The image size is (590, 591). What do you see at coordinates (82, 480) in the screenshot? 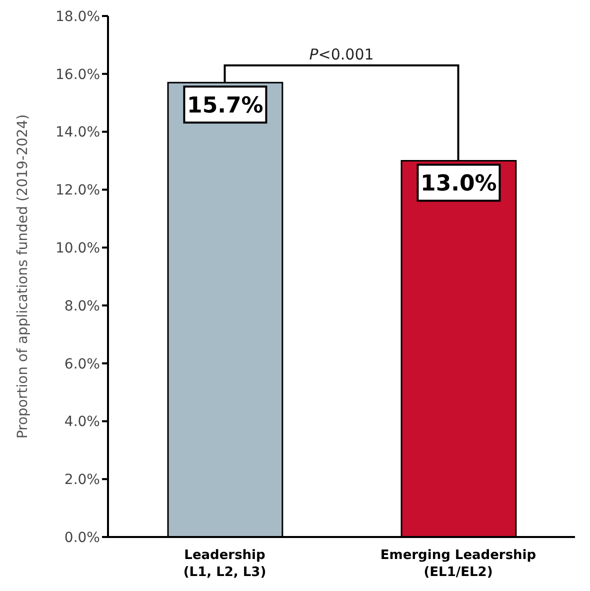
I see `y-tick-label: 2.0%` at bounding box center [82, 480].